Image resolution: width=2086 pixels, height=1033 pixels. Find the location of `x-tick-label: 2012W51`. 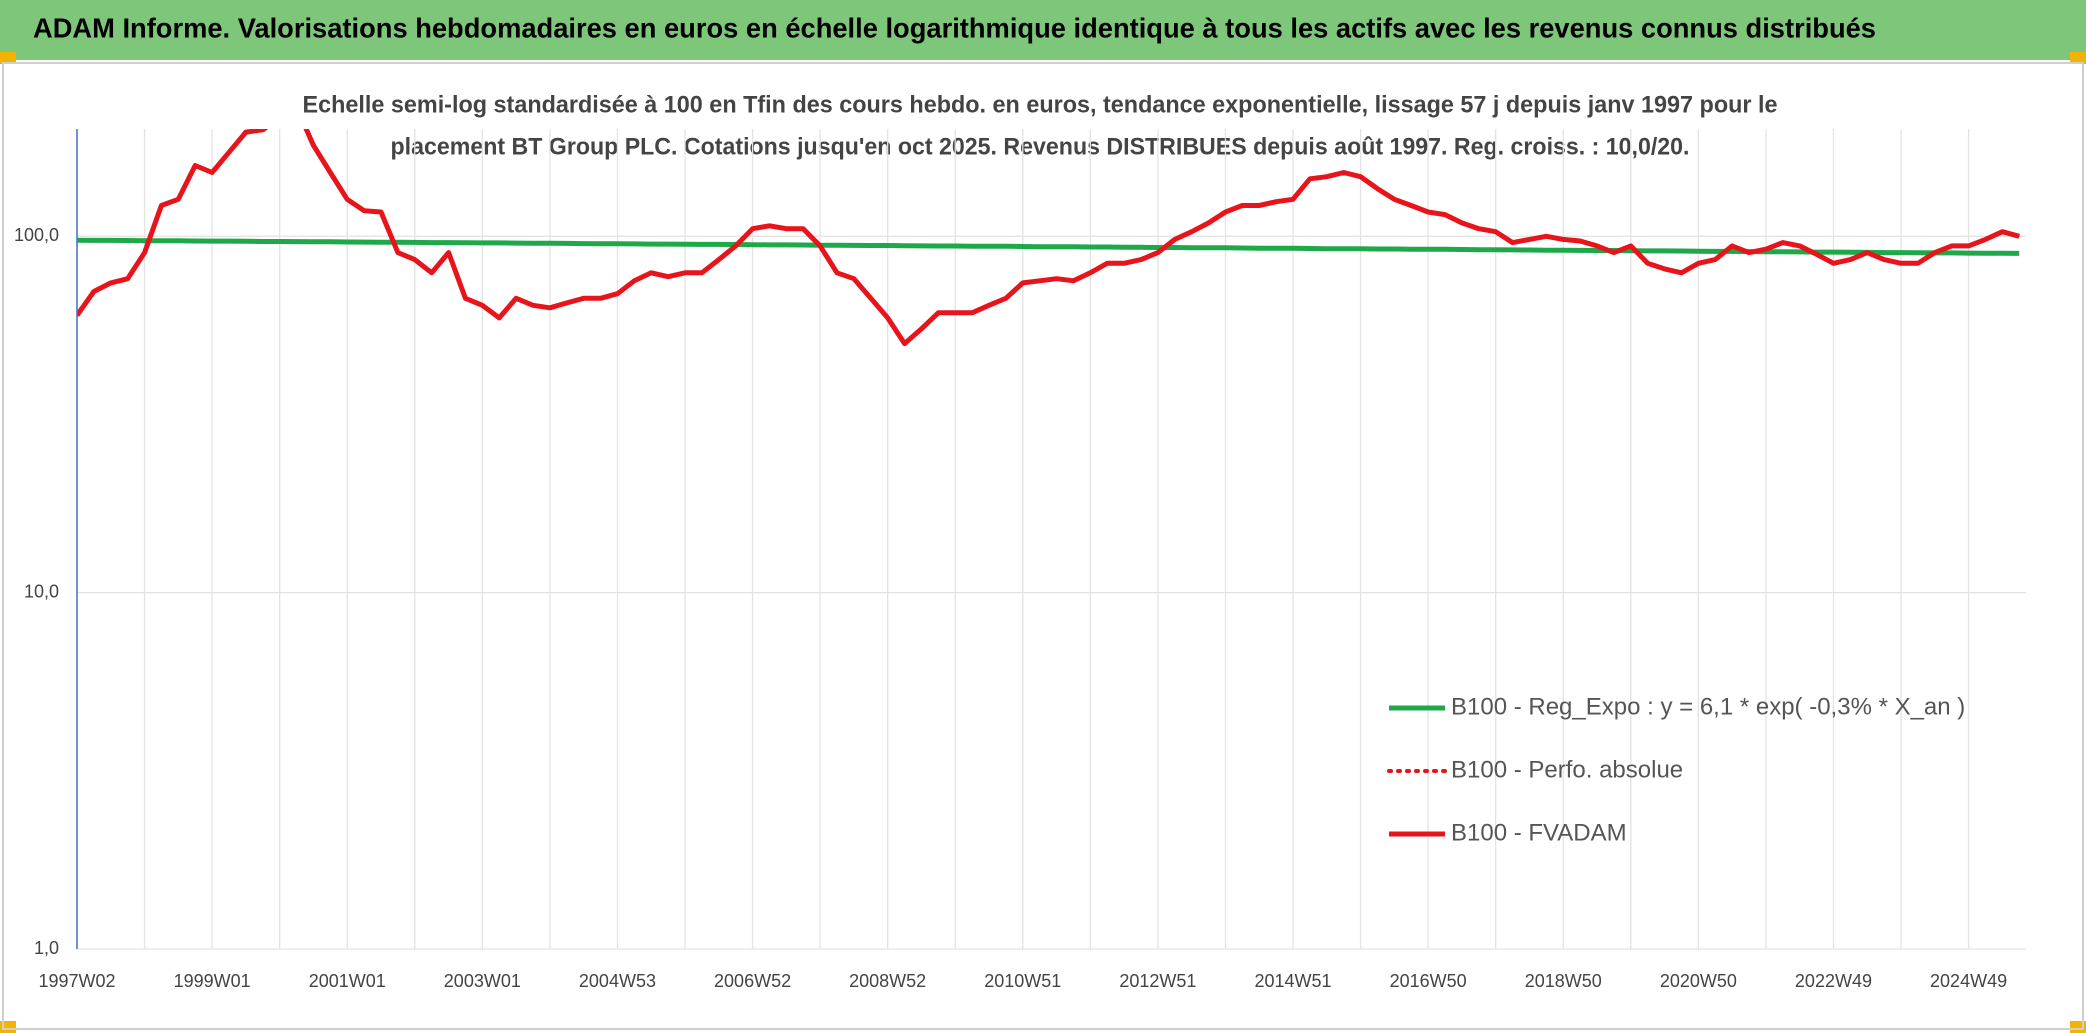

x-tick-label: 2012W51 is located at coordinates (1157, 981).